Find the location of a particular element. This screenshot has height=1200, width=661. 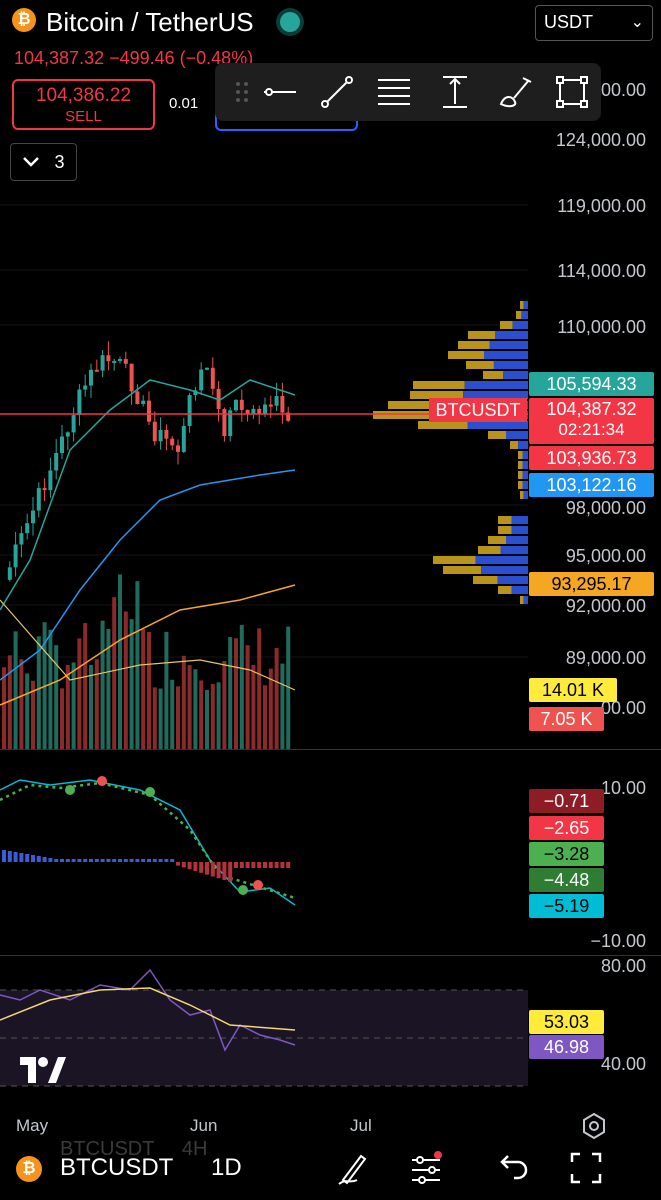

macd-tag: −4.48 is located at coordinates (566, 880).